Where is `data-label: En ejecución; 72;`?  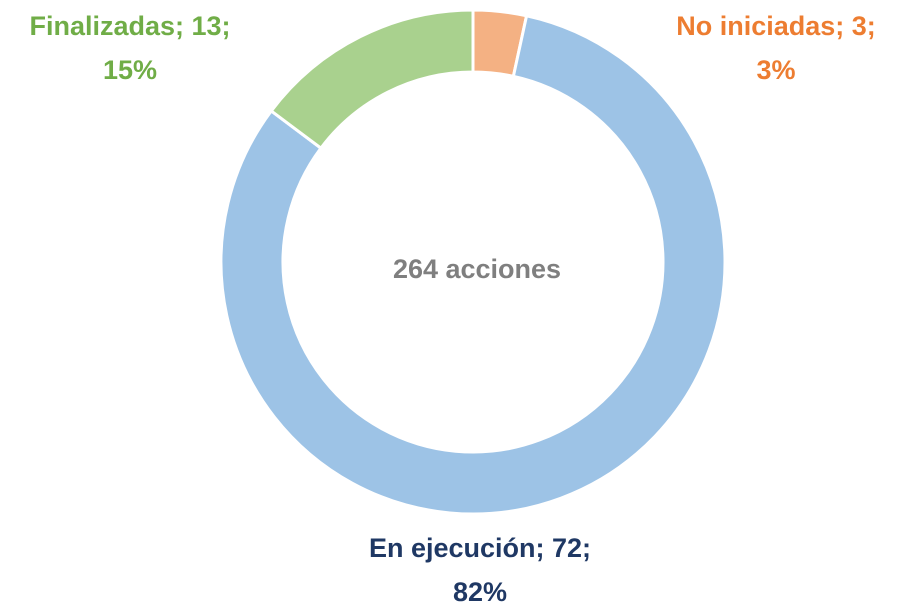
data-label: En ejecución; 72; is located at coordinates (480, 548).